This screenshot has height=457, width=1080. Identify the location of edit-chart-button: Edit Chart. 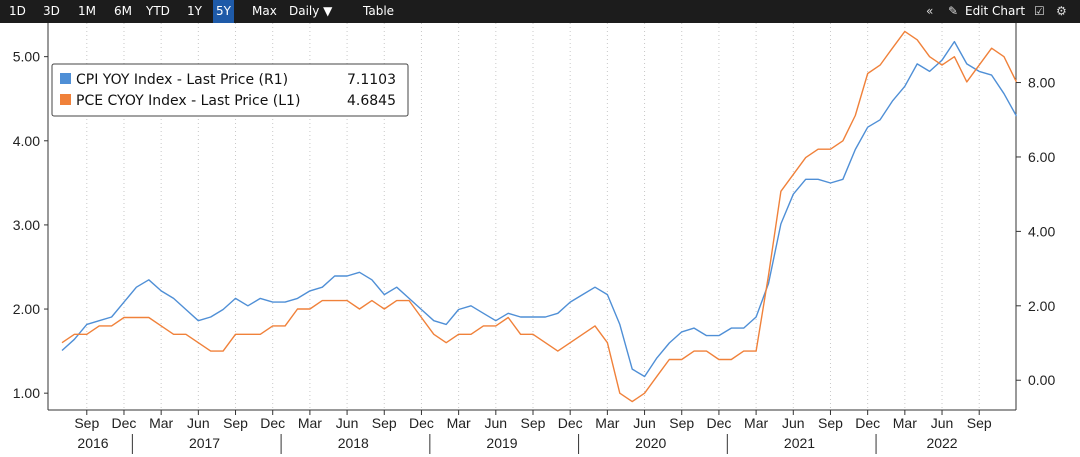
(995, 11).